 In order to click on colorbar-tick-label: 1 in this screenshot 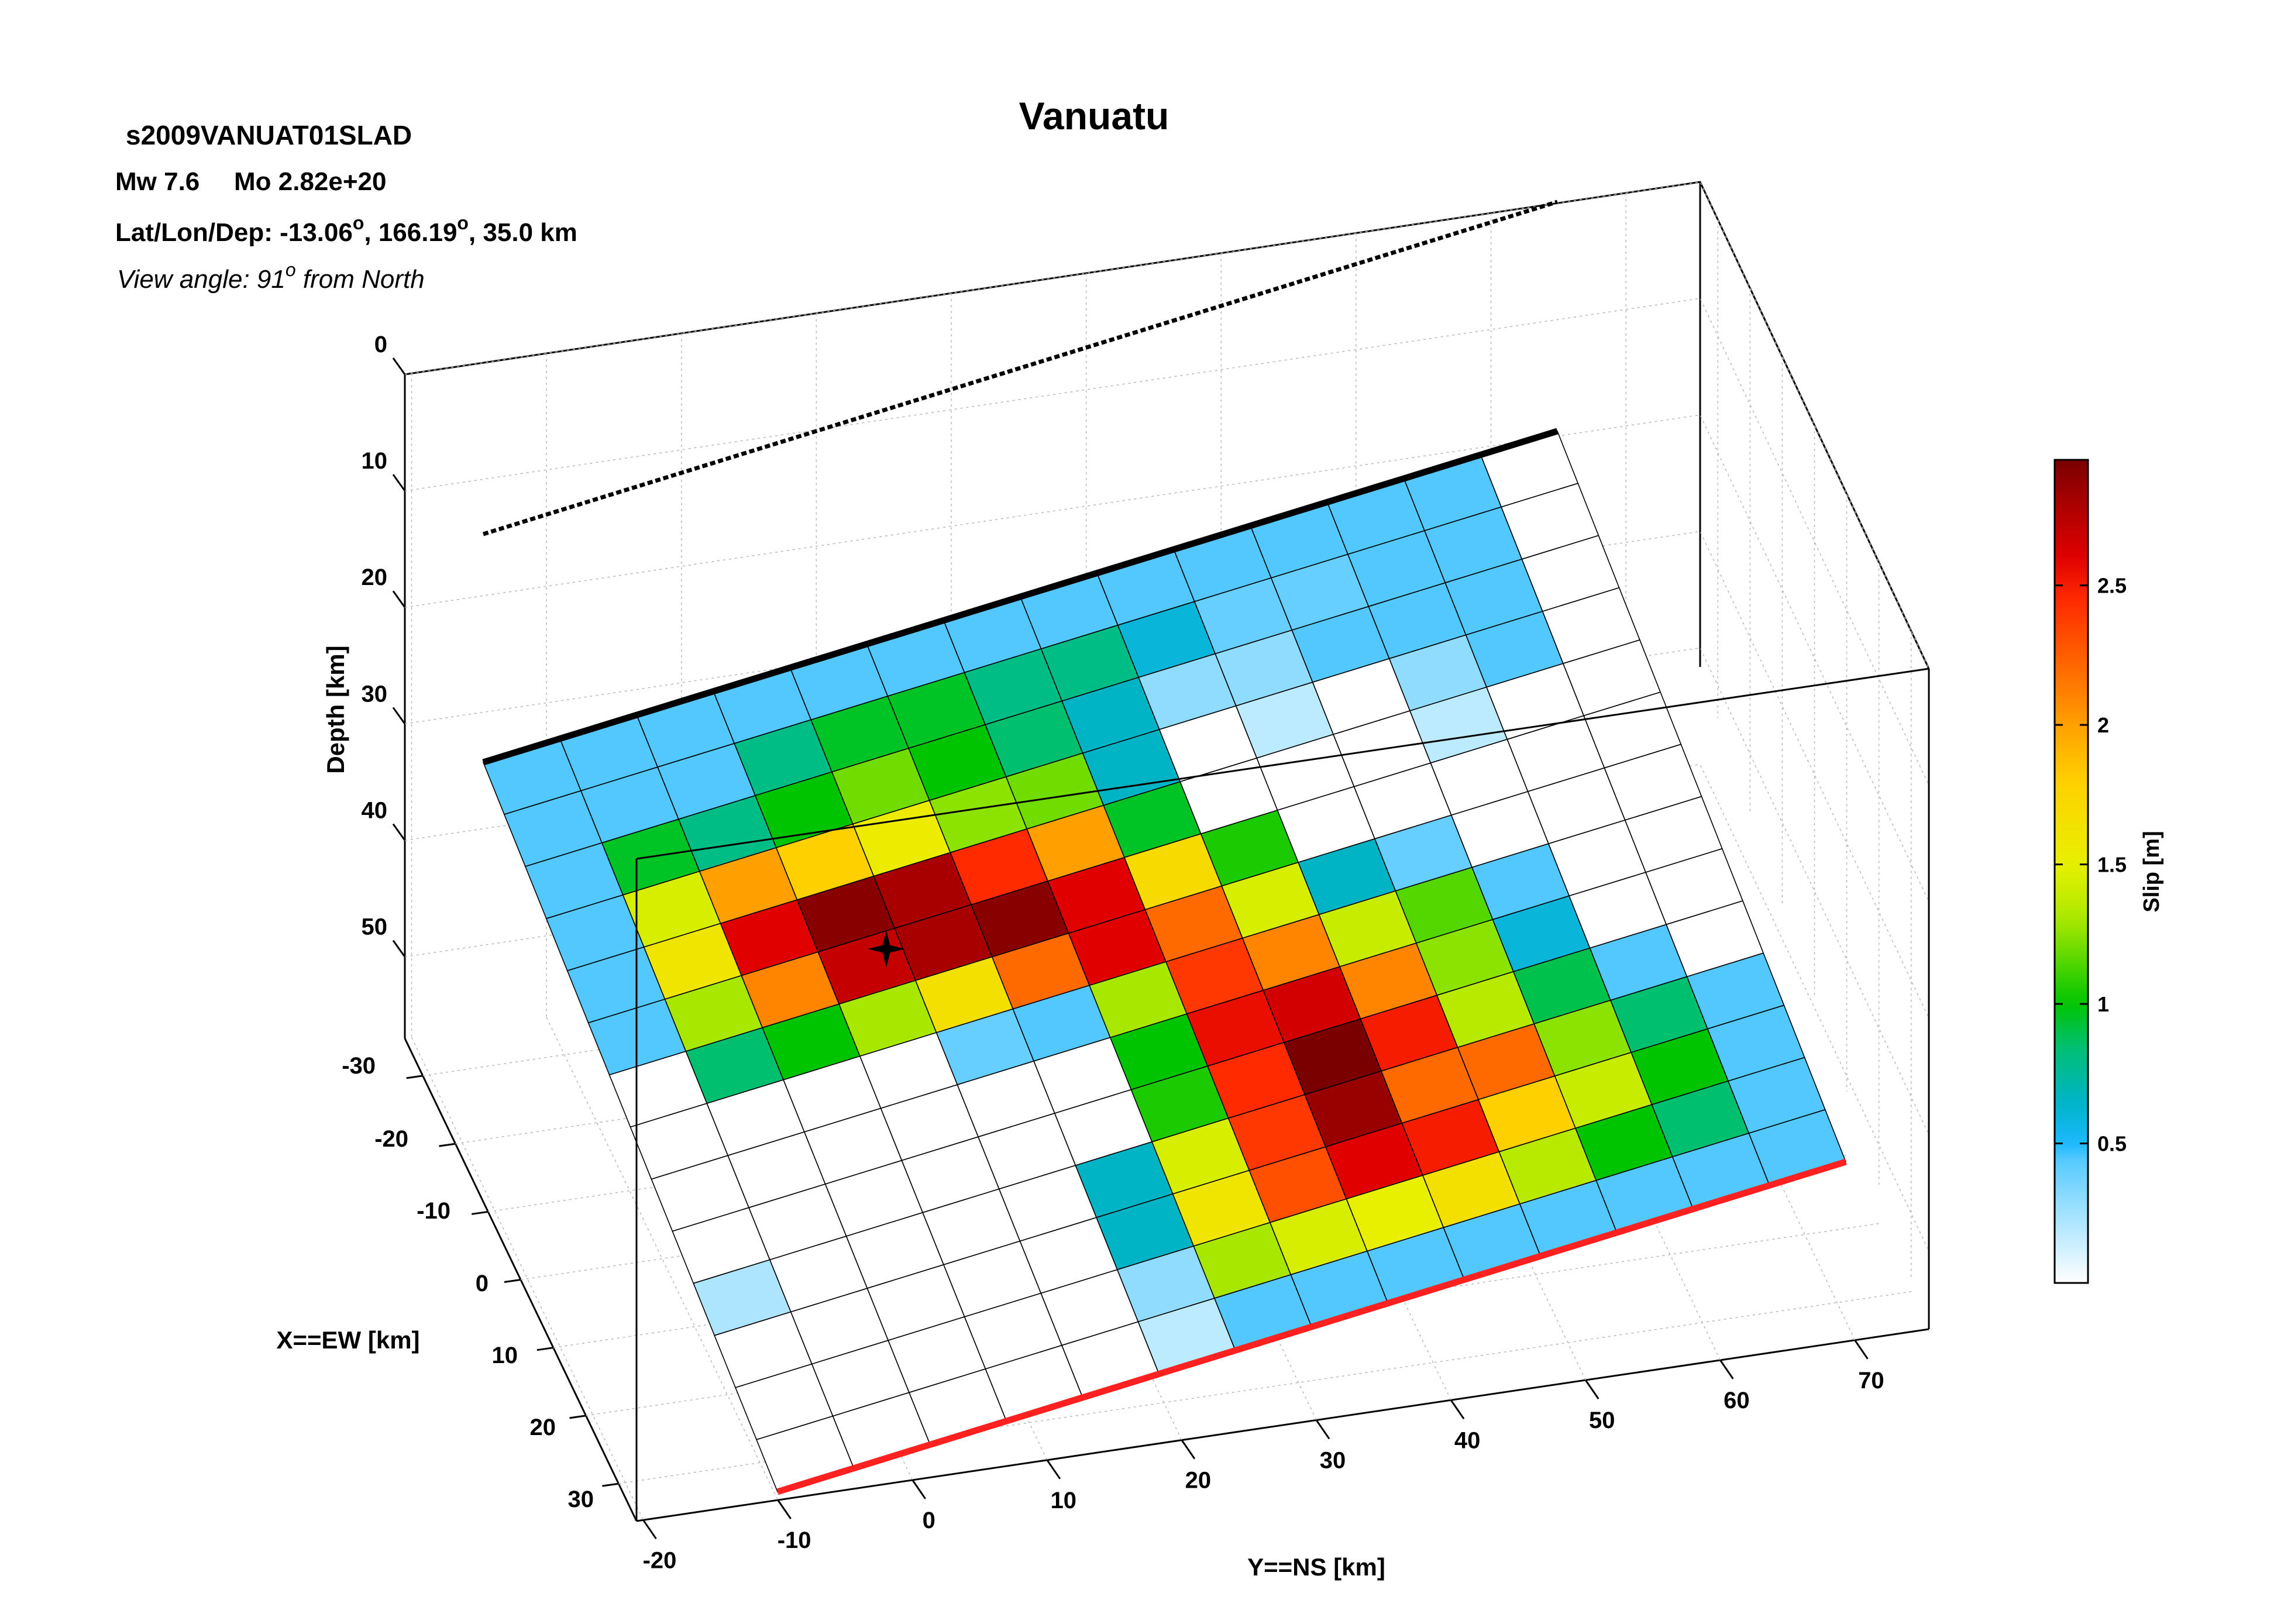, I will do `click(2103, 1004)`.